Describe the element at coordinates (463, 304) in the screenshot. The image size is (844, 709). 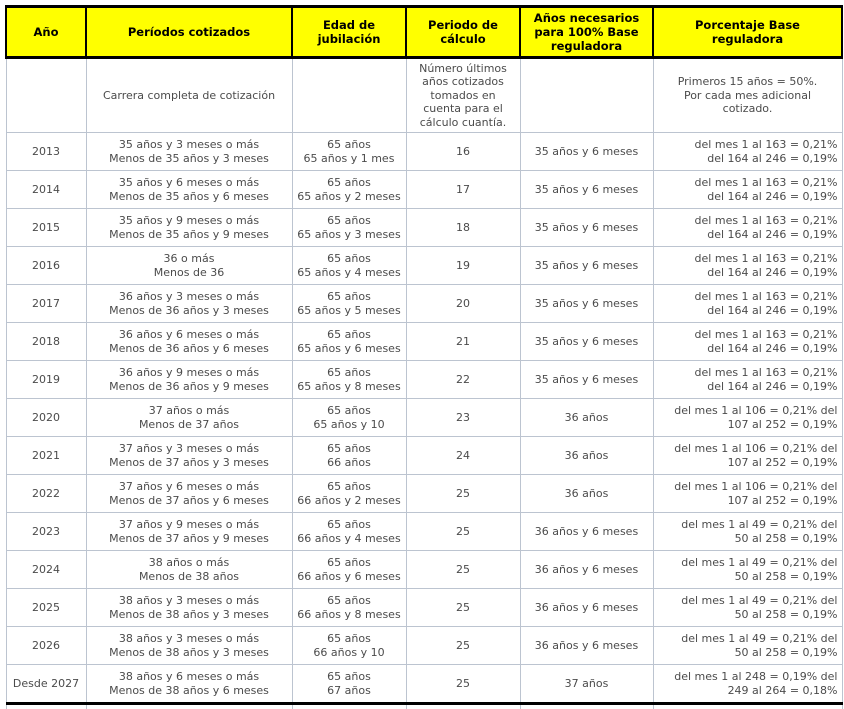
I see `cell-periodo-calculo: 20` at that location.